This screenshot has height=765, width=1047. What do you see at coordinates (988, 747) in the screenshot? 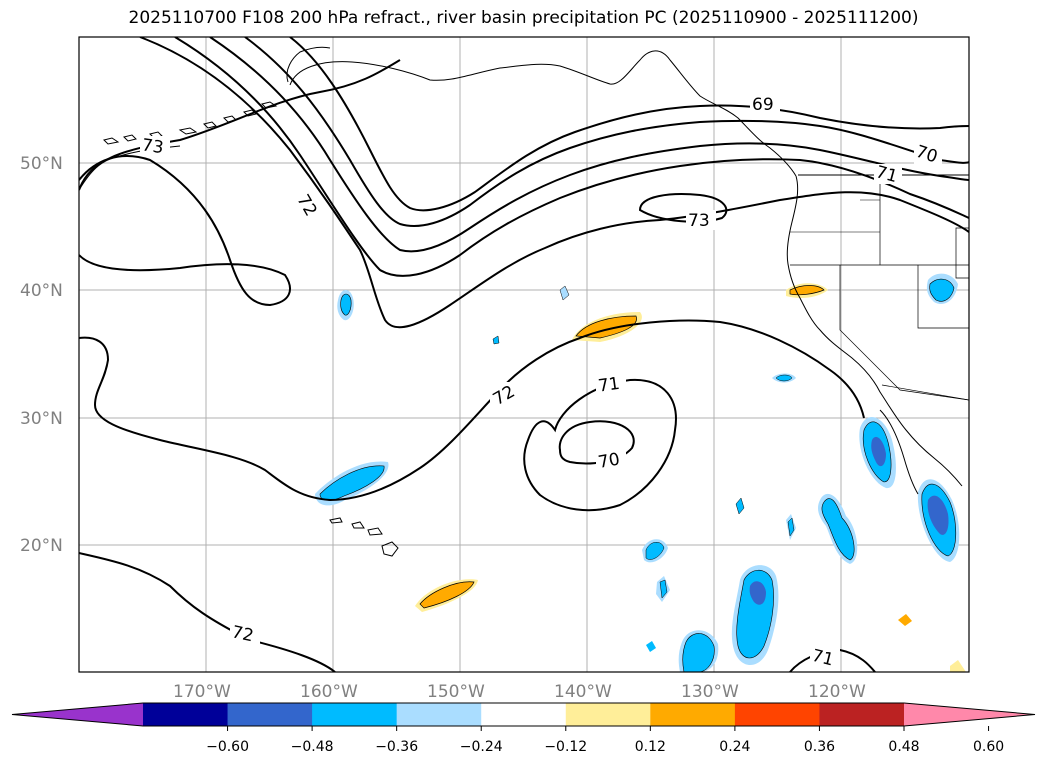
I see `colorbar-label: 0.60` at bounding box center [988, 747].